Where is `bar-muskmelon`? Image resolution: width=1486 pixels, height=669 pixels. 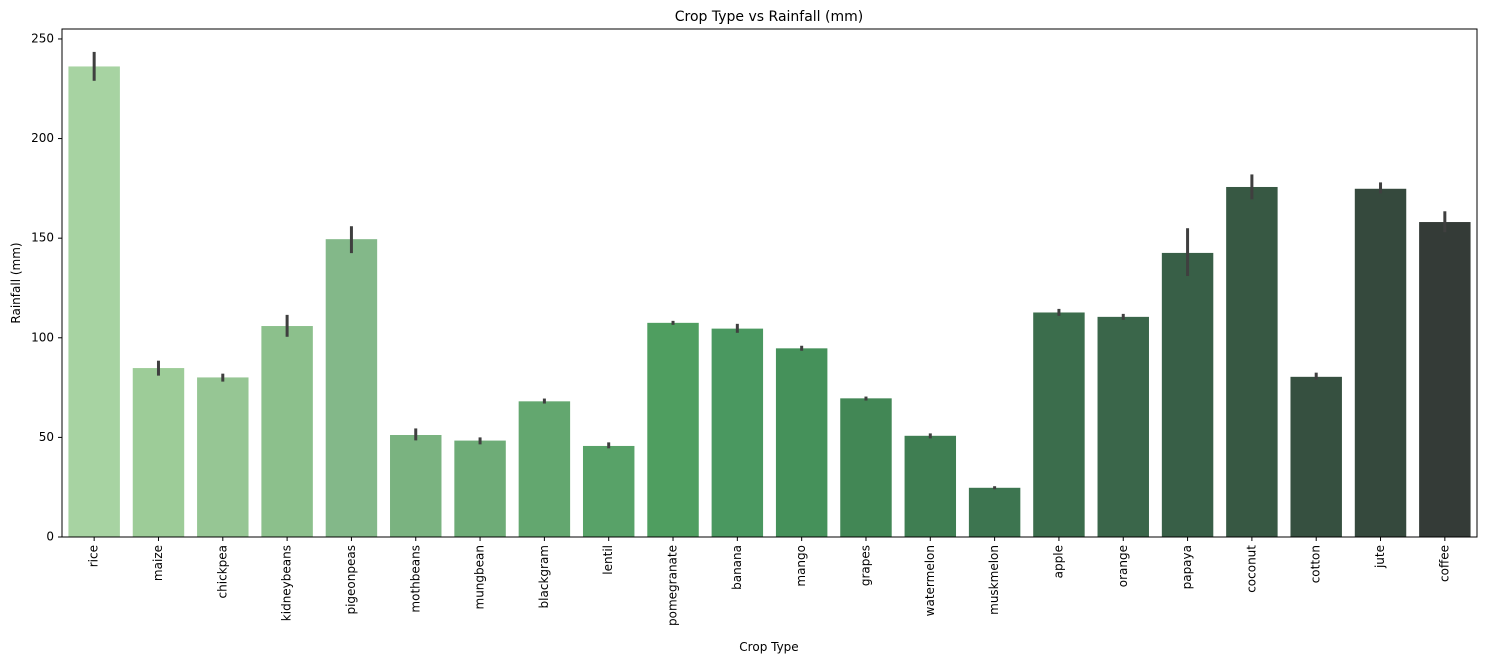
bar-muskmelon is located at coordinates (994, 512).